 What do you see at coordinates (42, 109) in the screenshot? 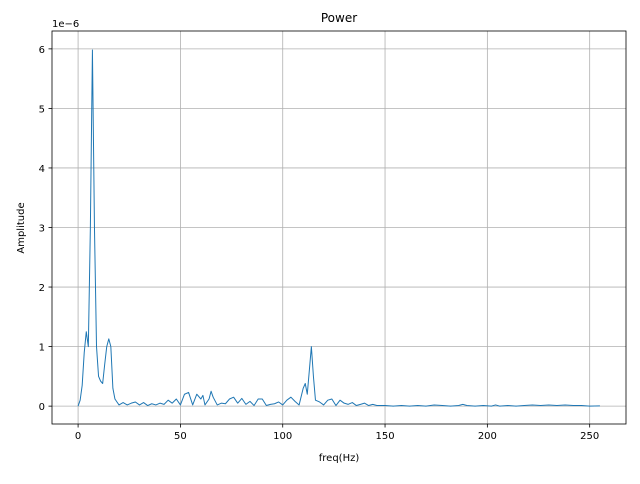
I see `y-tick-label: 5` at bounding box center [42, 109].